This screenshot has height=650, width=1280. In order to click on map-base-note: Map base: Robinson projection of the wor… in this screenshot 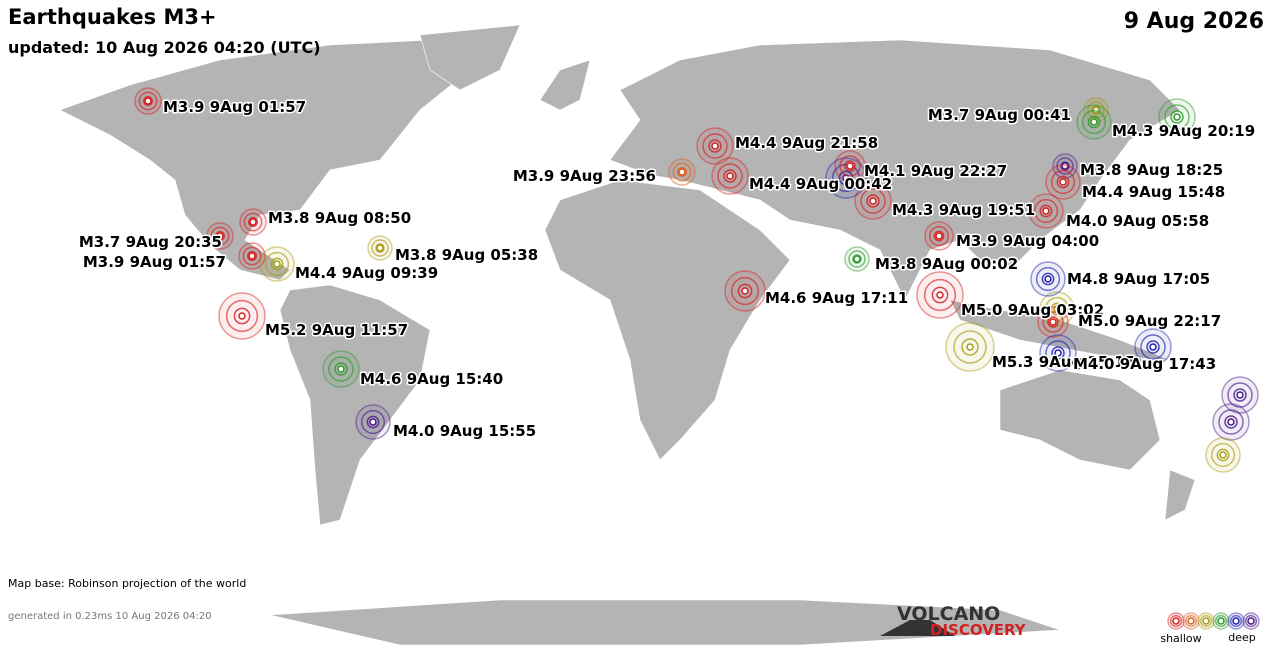, I will do `click(127, 583)`.